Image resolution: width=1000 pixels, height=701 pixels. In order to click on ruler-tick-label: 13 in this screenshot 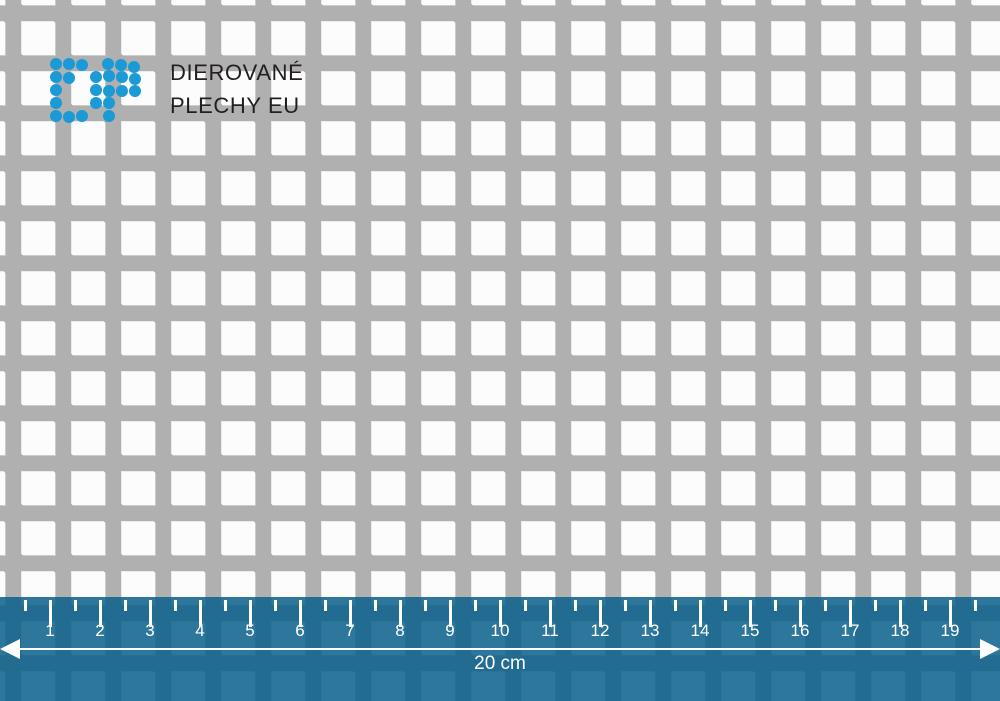, I will do `click(650, 630)`.